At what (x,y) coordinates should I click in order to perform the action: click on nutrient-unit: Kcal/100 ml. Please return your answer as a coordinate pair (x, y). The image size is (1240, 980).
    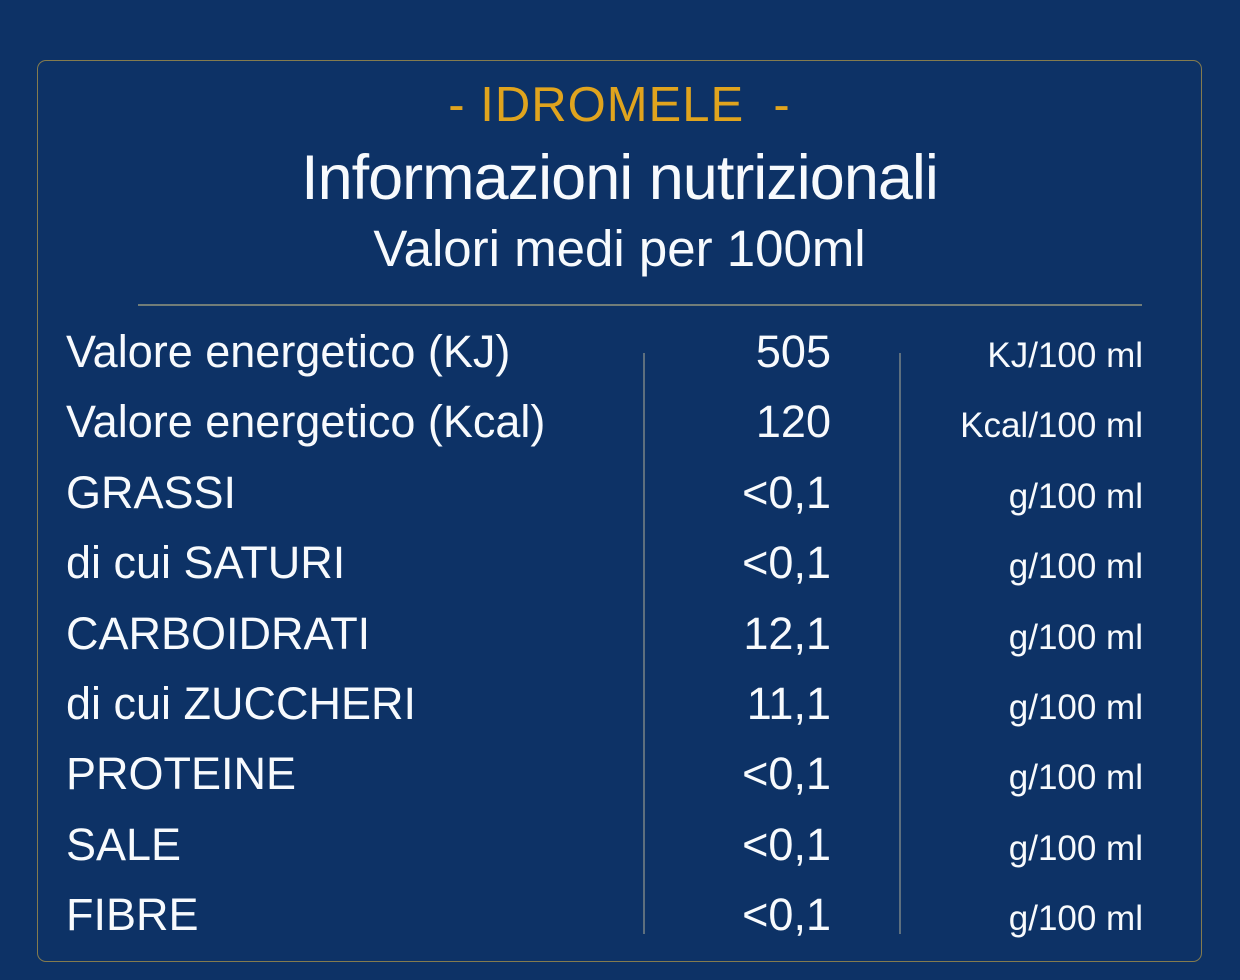
    Looking at the image, I should click on (1051, 426).